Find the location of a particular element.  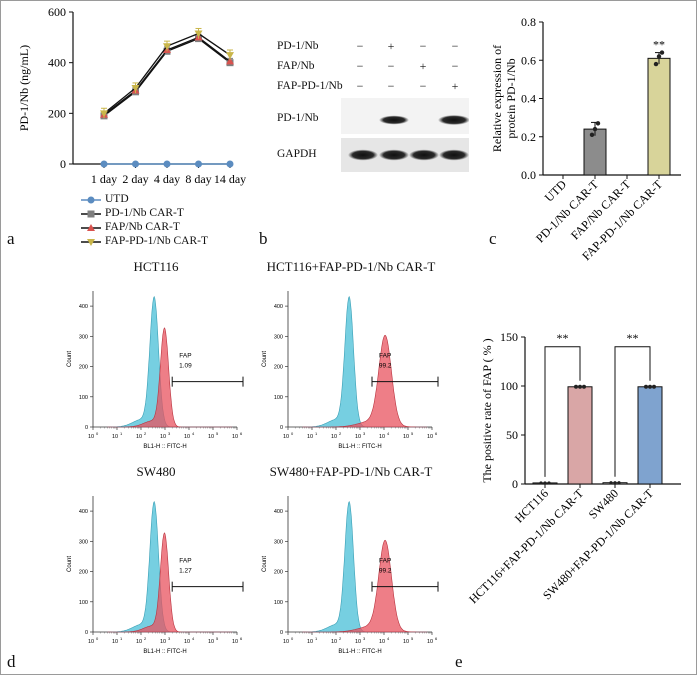

gate-label: FAP is located at coordinates (385, 561).